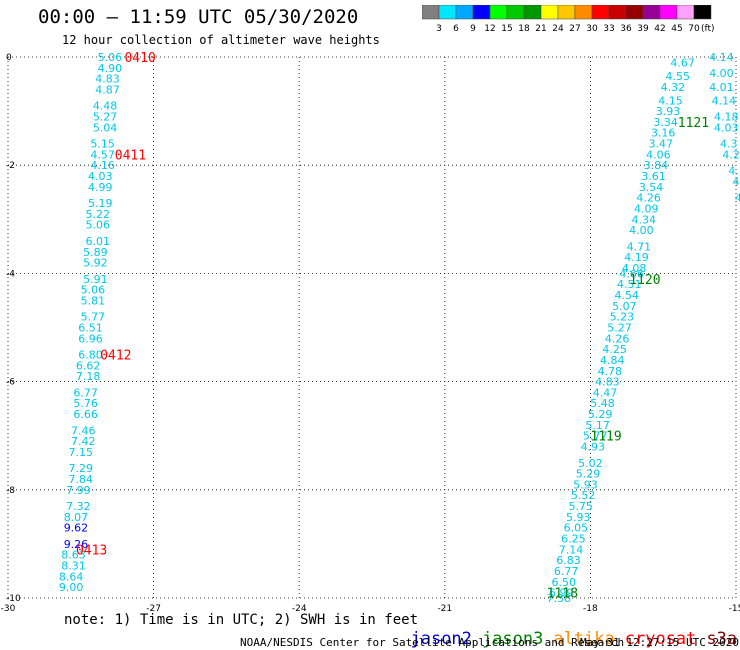 The image size is (740, 650). What do you see at coordinates (597, 425) in the screenshot?
I see `wave-height-value: 5.17` at bounding box center [597, 425].